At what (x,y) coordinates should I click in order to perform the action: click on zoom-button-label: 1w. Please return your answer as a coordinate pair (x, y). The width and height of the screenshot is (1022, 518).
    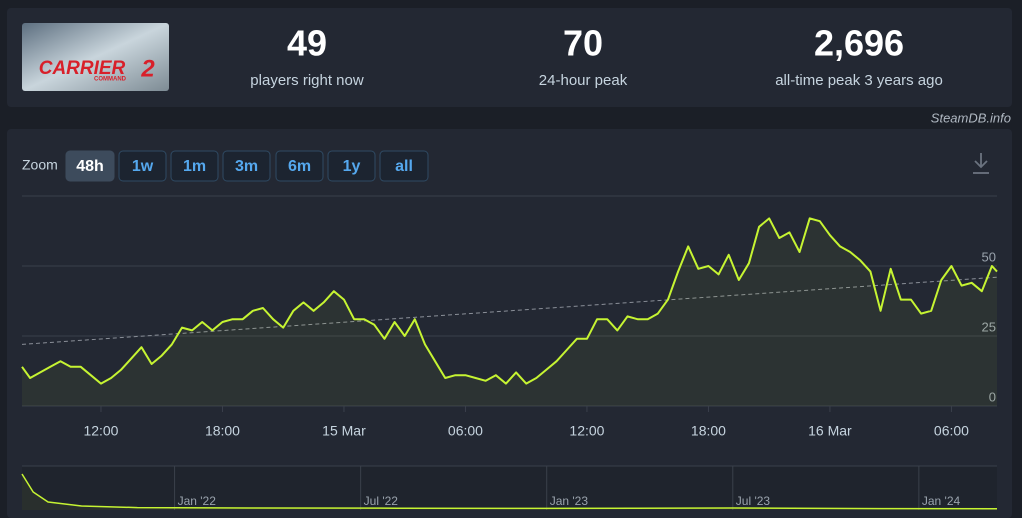
    Looking at the image, I should click on (143, 166).